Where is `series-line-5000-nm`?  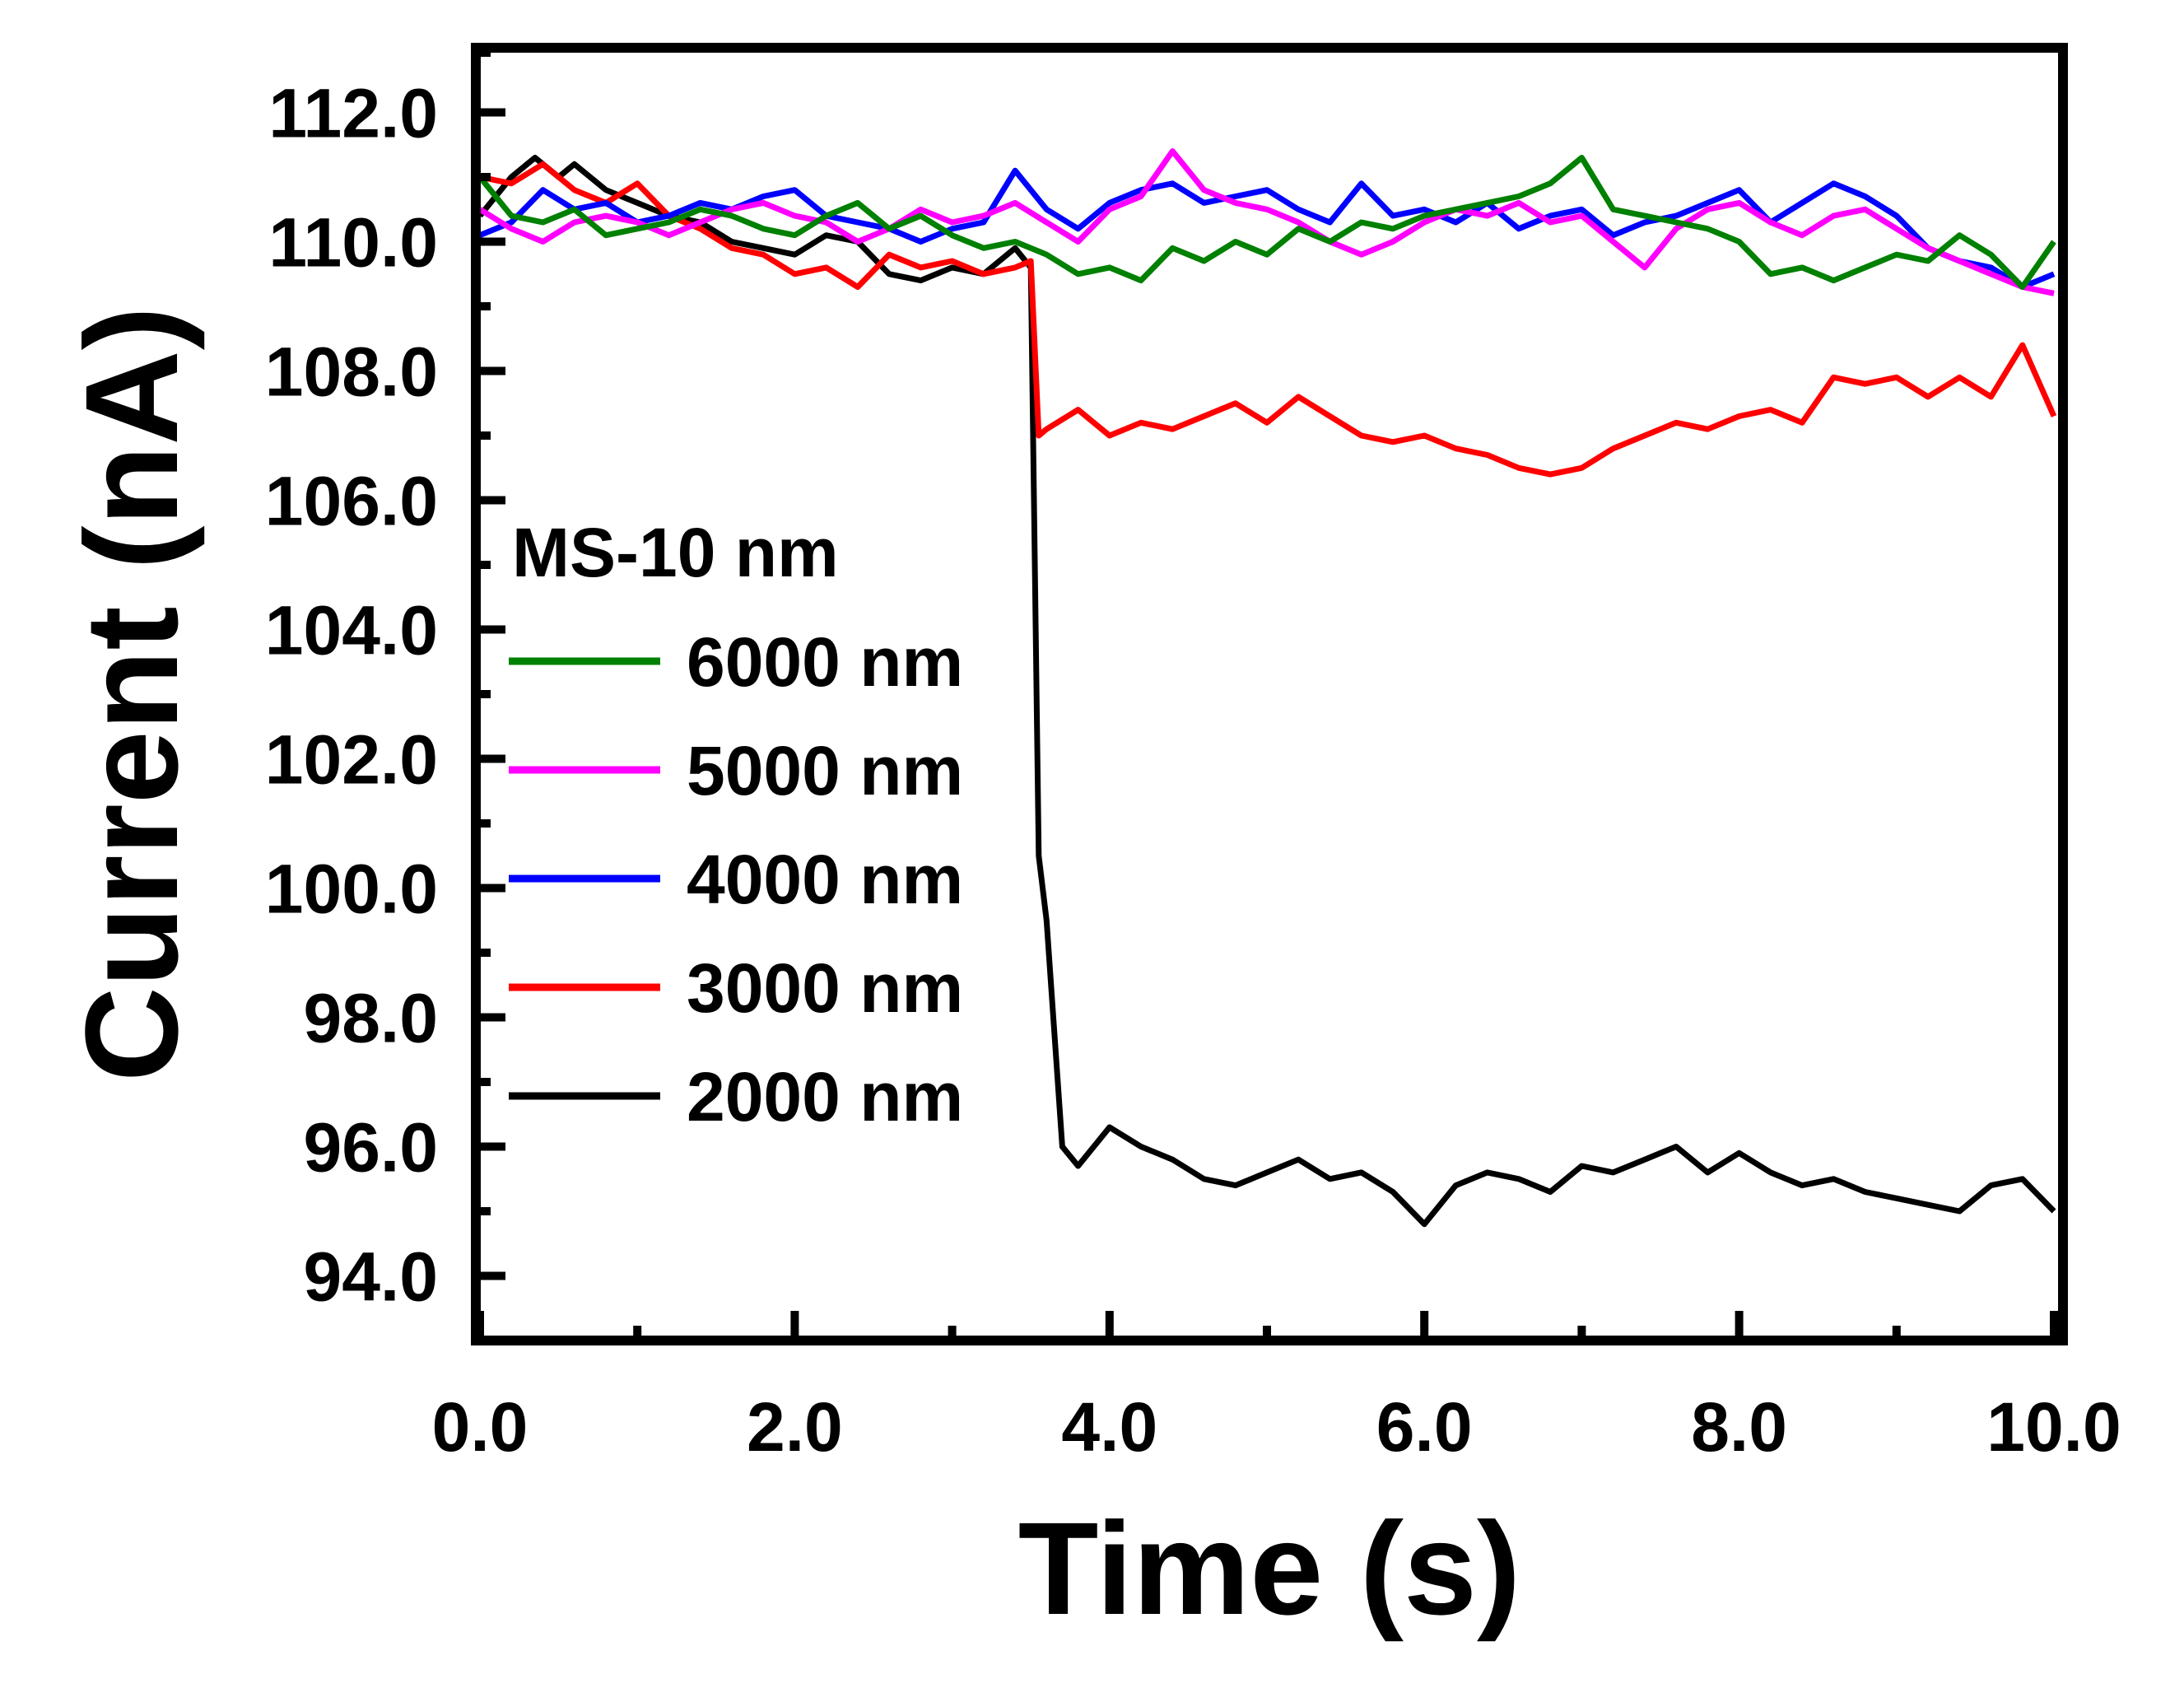 series-line-5000-nm is located at coordinates (1266, 222).